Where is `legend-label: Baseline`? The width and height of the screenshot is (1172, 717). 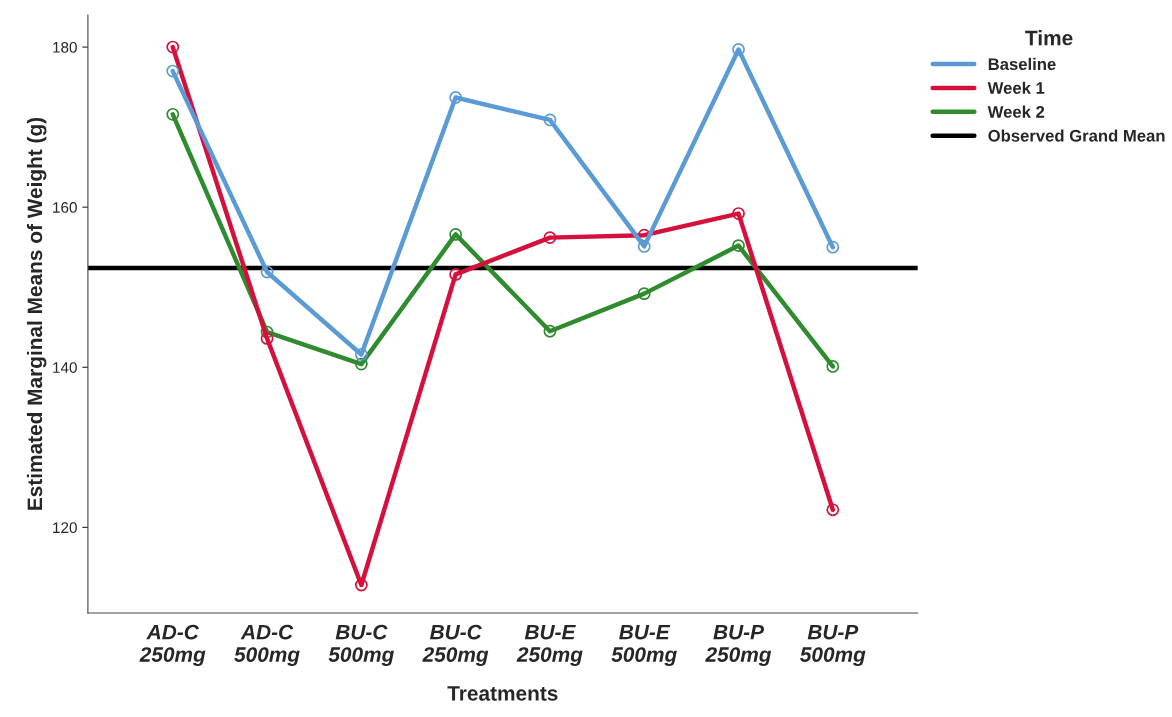
legend-label: Baseline is located at coordinates (1022, 64).